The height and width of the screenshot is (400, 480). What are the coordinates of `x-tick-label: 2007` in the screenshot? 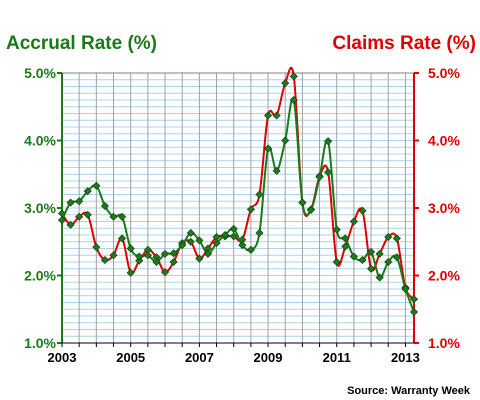 It's located at (199, 357).